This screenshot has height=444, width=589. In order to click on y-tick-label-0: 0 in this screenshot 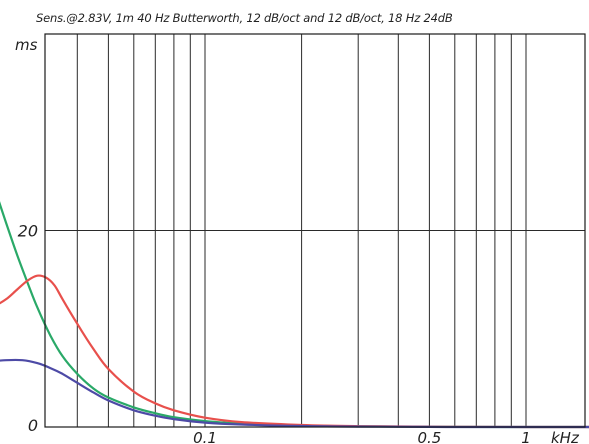, I will do `click(33, 425)`.